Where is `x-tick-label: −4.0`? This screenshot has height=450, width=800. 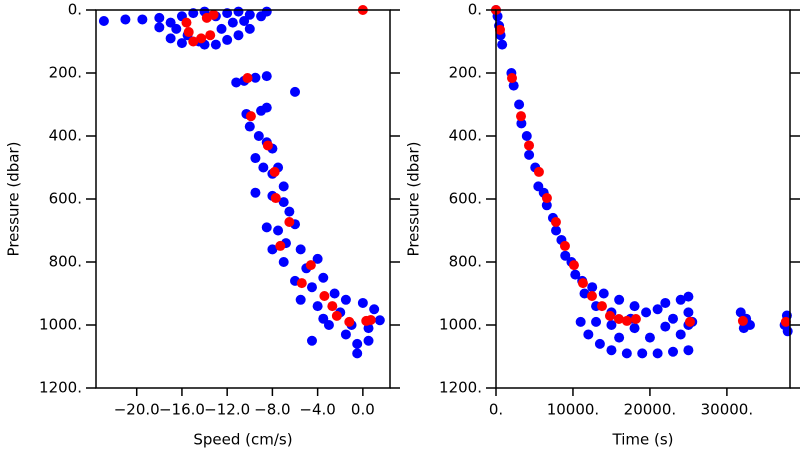
x-tick-label: −4.0 is located at coordinates (317, 410).